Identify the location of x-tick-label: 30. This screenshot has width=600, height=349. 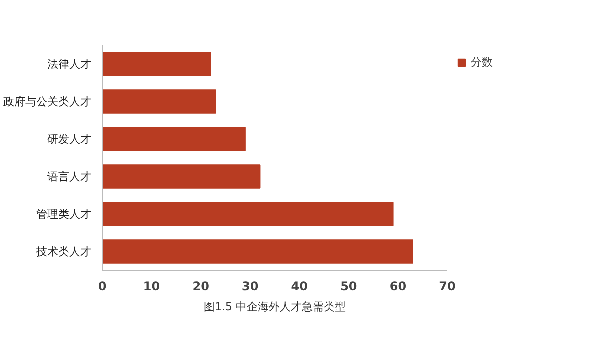
(250, 287).